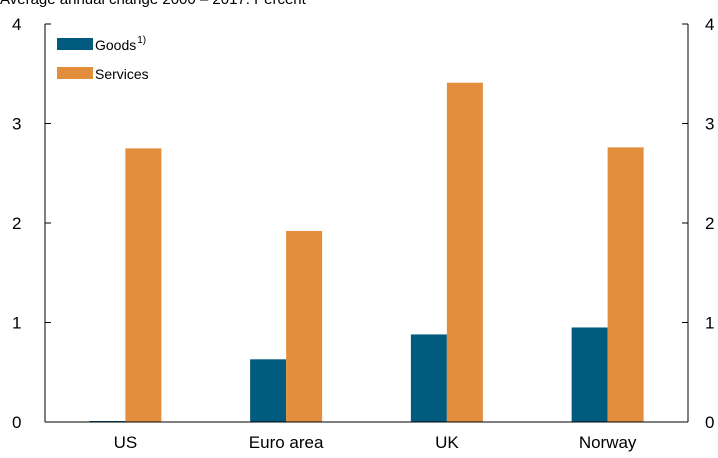 The width and height of the screenshot is (718, 458). I want to click on bar-services-uk, so click(464, 252).